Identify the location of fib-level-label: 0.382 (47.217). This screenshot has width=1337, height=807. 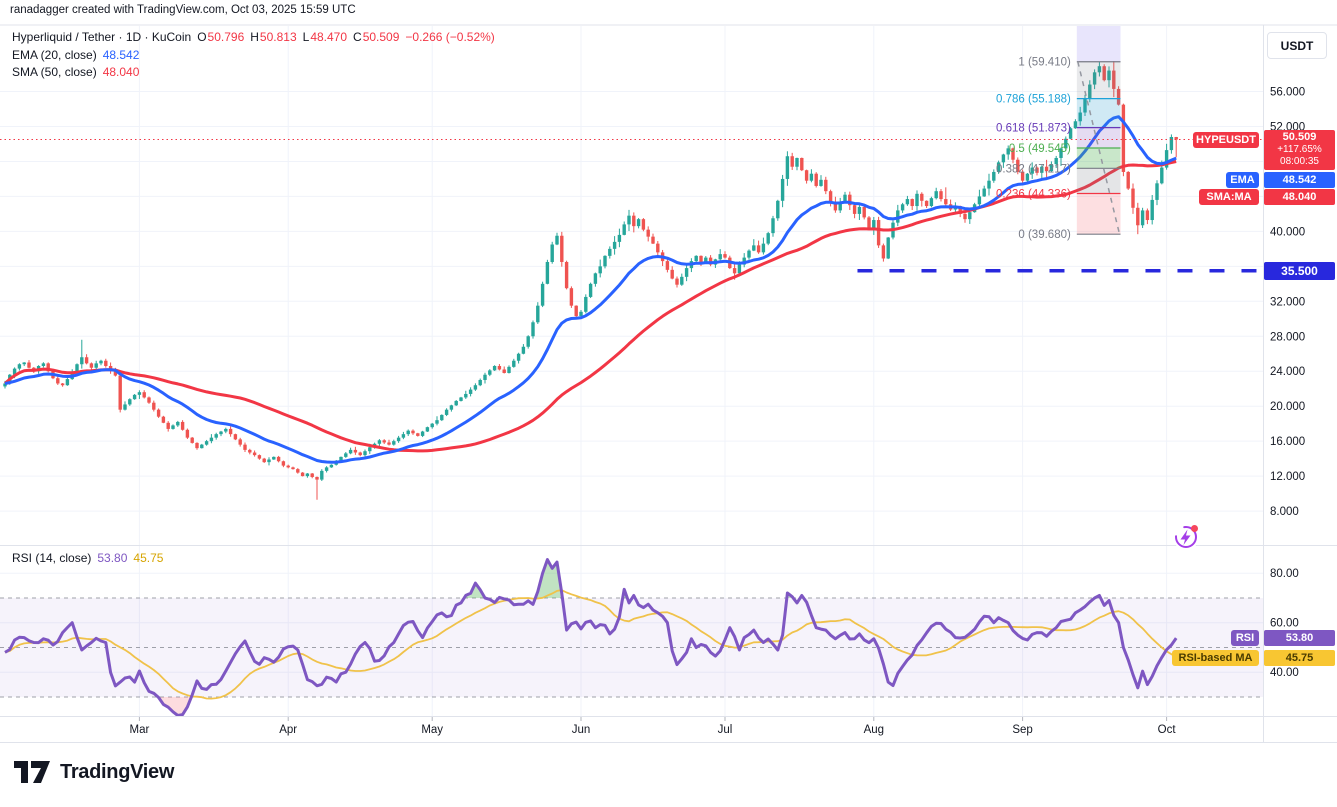
(1033, 169).